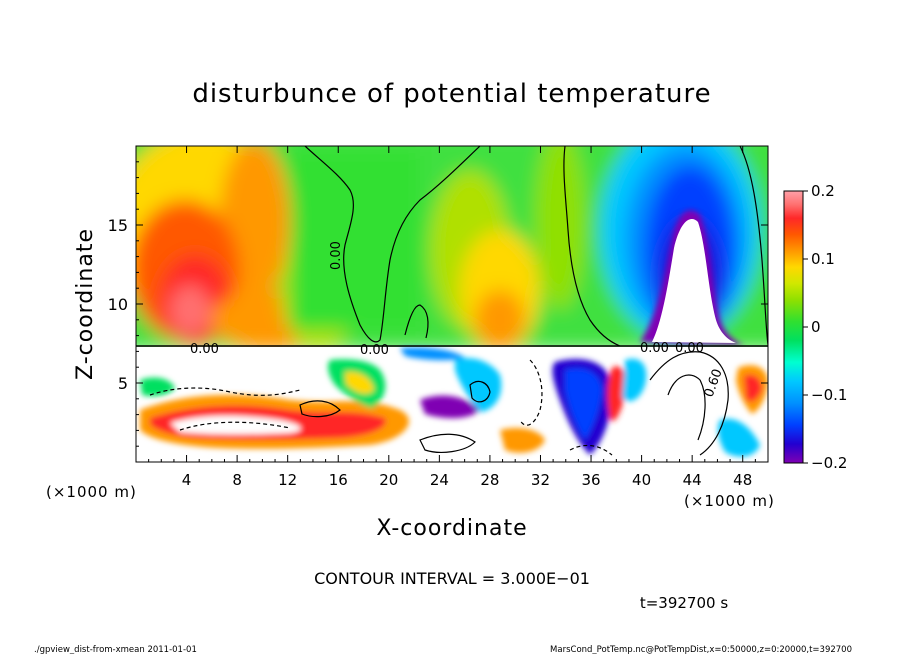 This screenshot has height=654, width=904. What do you see at coordinates (452, 404) in the screenshot?
I see `lower-field` at bounding box center [452, 404].